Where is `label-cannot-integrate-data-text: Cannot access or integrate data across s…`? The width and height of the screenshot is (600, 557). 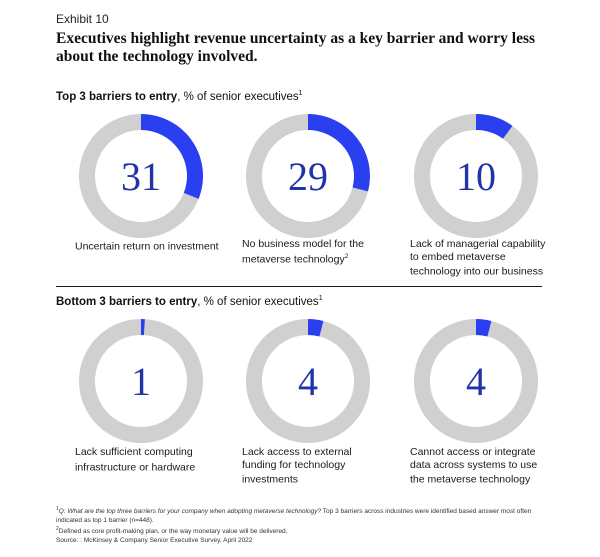 label-cannot-integrate-data-text: Cannot access or integrate data across s… is located at coordinates (474, 466).